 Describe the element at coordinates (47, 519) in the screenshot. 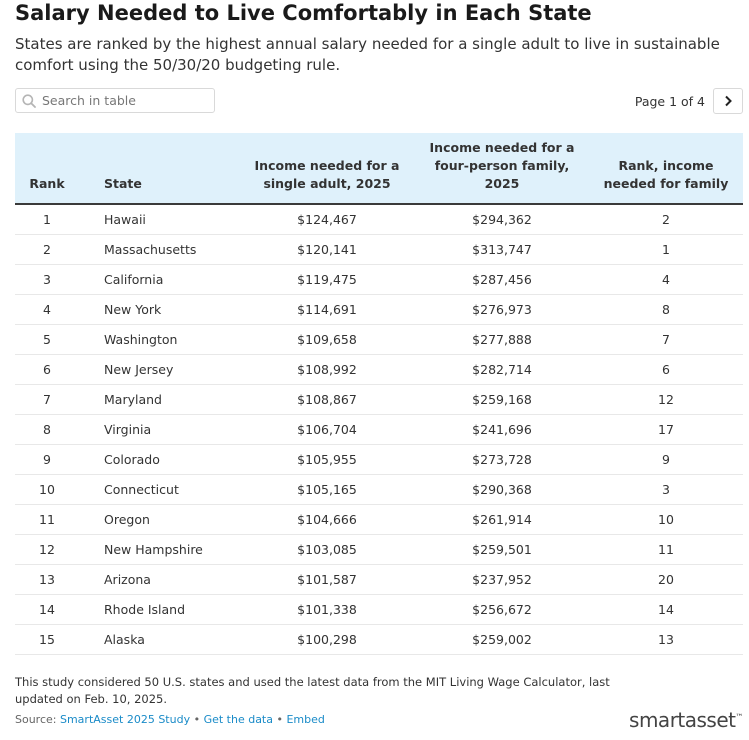

I see `rank-cell: 11` at that location.